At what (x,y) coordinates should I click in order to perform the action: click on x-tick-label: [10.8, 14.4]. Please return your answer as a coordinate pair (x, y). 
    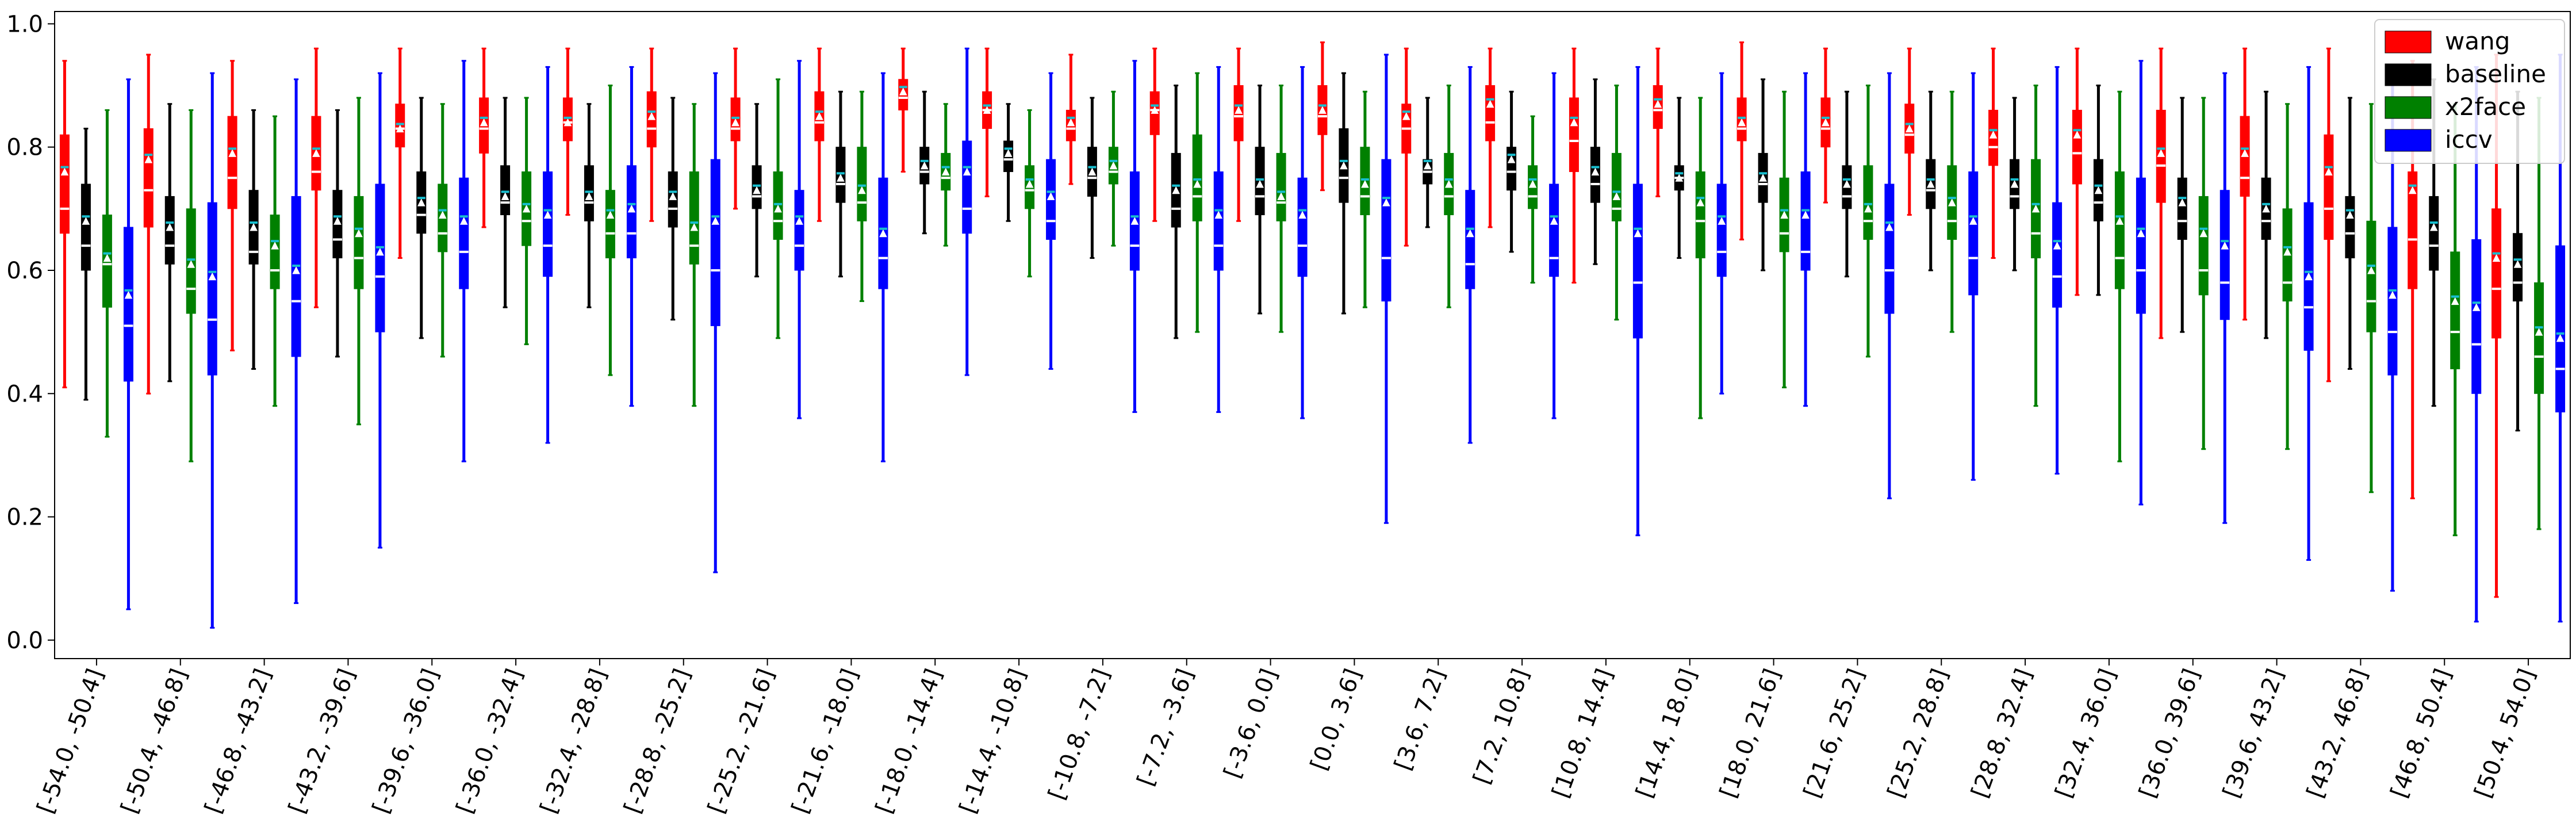
    Looking at the image, I should click on (1583, 733).